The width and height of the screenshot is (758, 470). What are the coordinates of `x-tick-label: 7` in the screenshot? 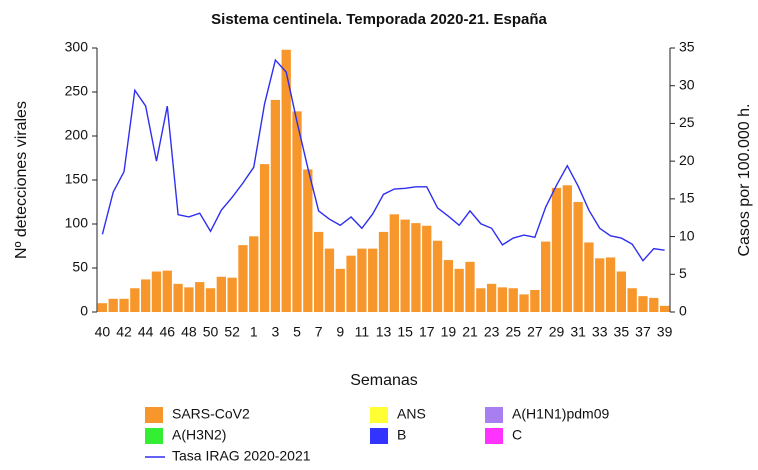 It's located at (319, 332).